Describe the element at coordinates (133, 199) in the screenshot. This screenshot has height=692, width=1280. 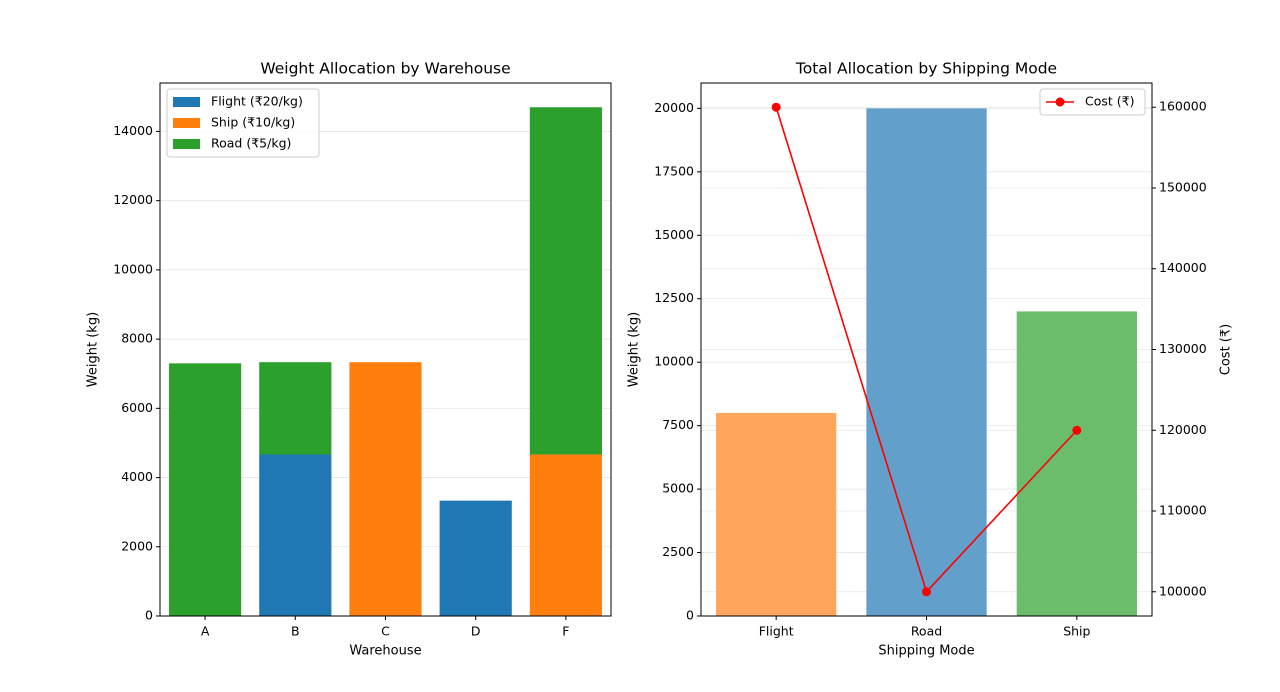
I see `left-ytick-label: 12000` at that location.